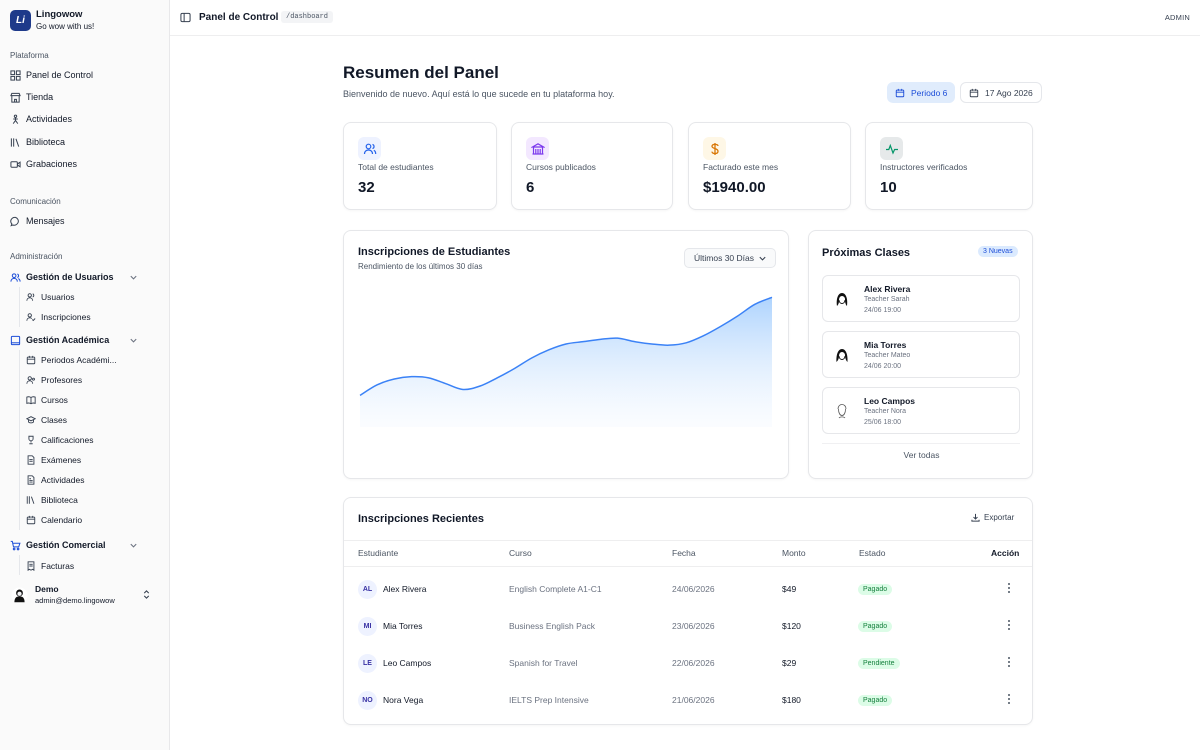 The image size is (1200, 750). Describe the element at coordinates (53, 459) in the screenshot. I see `sidebar-item-exams: Exámenes` at that location.